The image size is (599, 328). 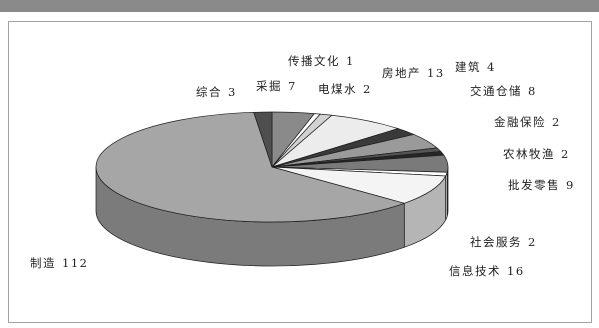 I want to click on data-label-value: 13, so click(x=436, y=73).